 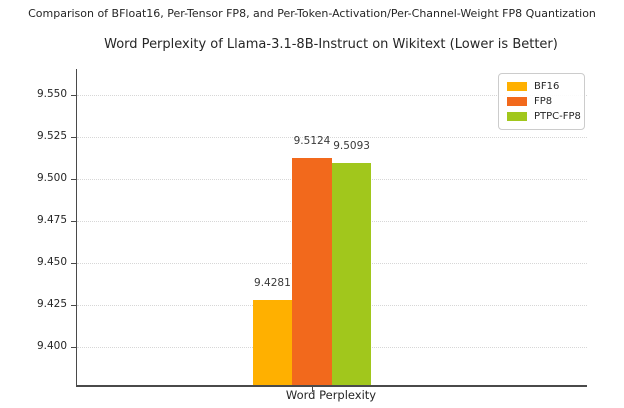 What do you see at coordinates (51, 262) in the screenshot?
I see `y-tick-label: 9.450` at bounding box center [51, 262].